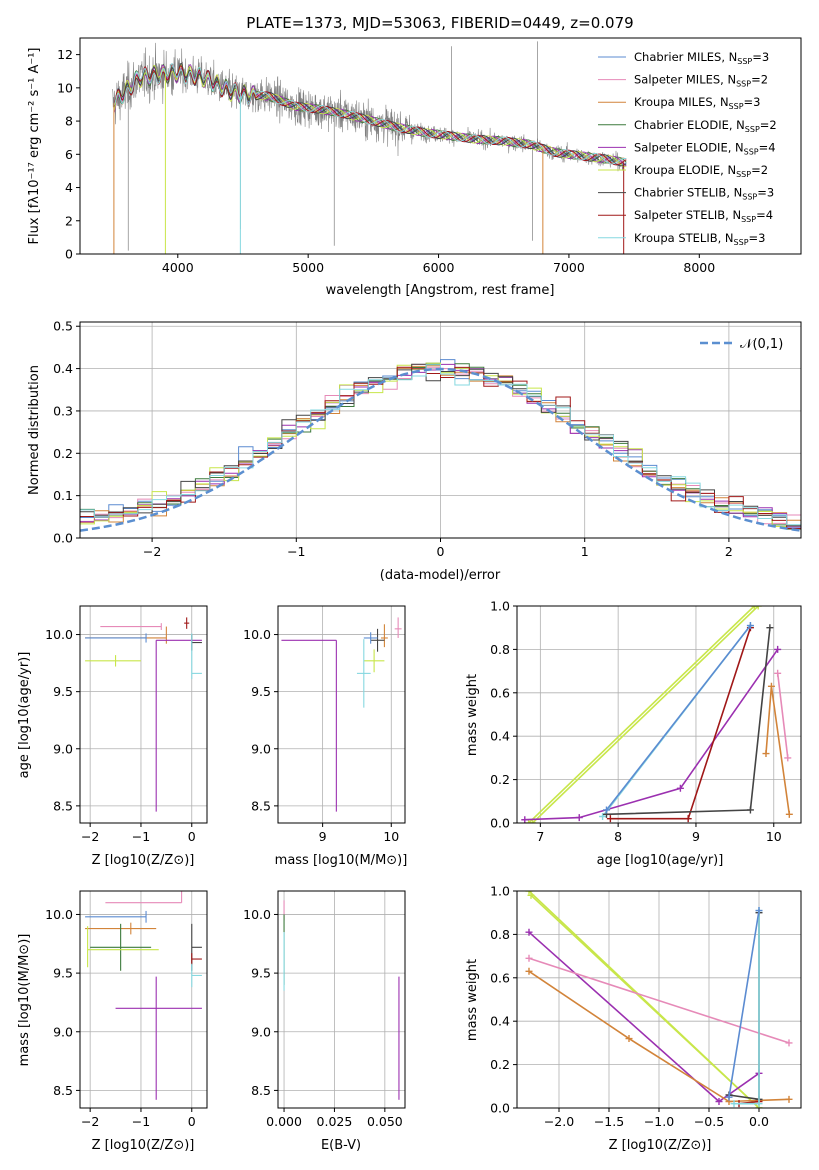 The height and width of the screenshot is (1170, 819). I want to click on x-tick-label: −2.0, so click(559, 1121).